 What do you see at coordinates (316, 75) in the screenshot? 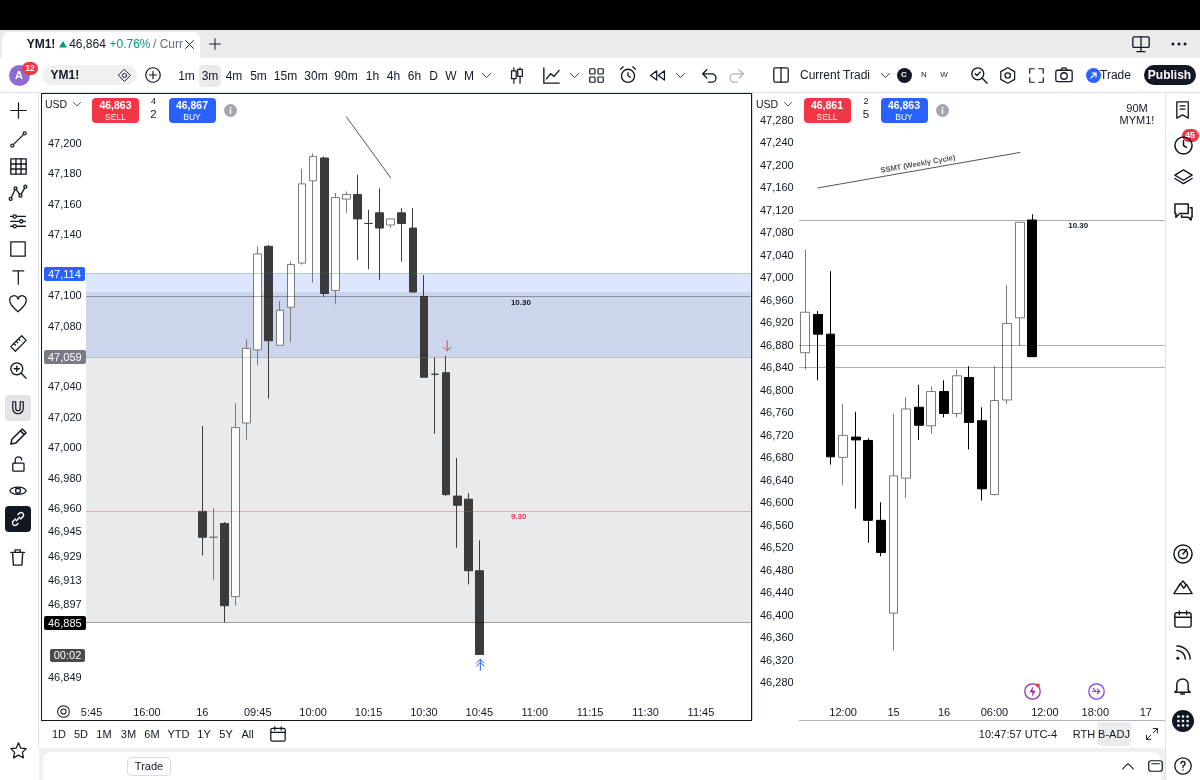
I see `text: 30m` at bounding box center [316, 75].